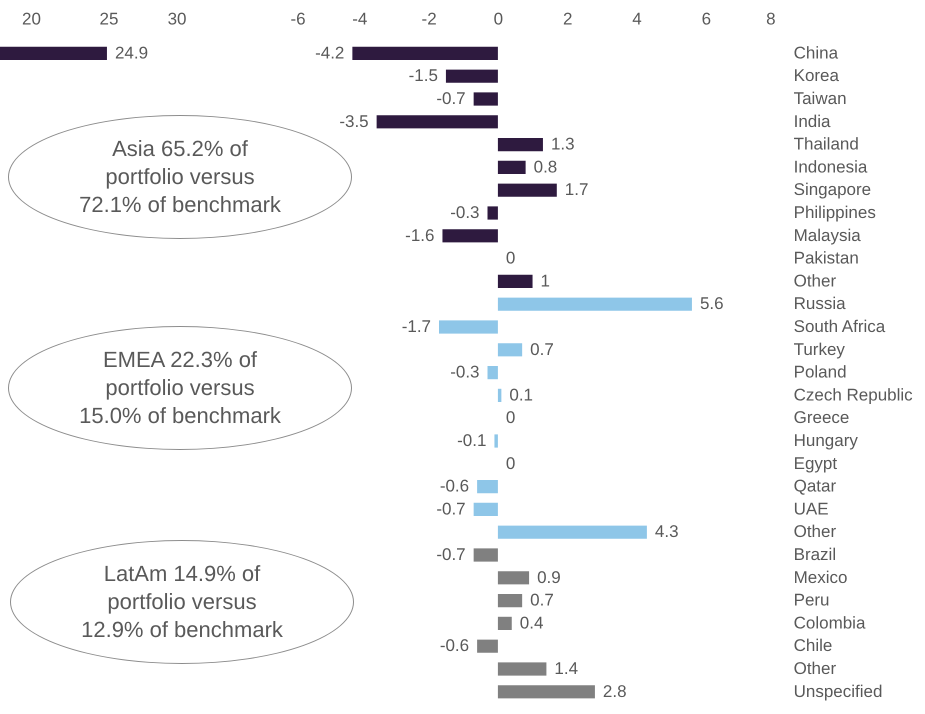 The width and height of the screenshot is (925, 714). What do you see at coordinates (833, 190) in the screenshot?
I see `y-tick-label: Singapore` at bounding box center [833, 190].